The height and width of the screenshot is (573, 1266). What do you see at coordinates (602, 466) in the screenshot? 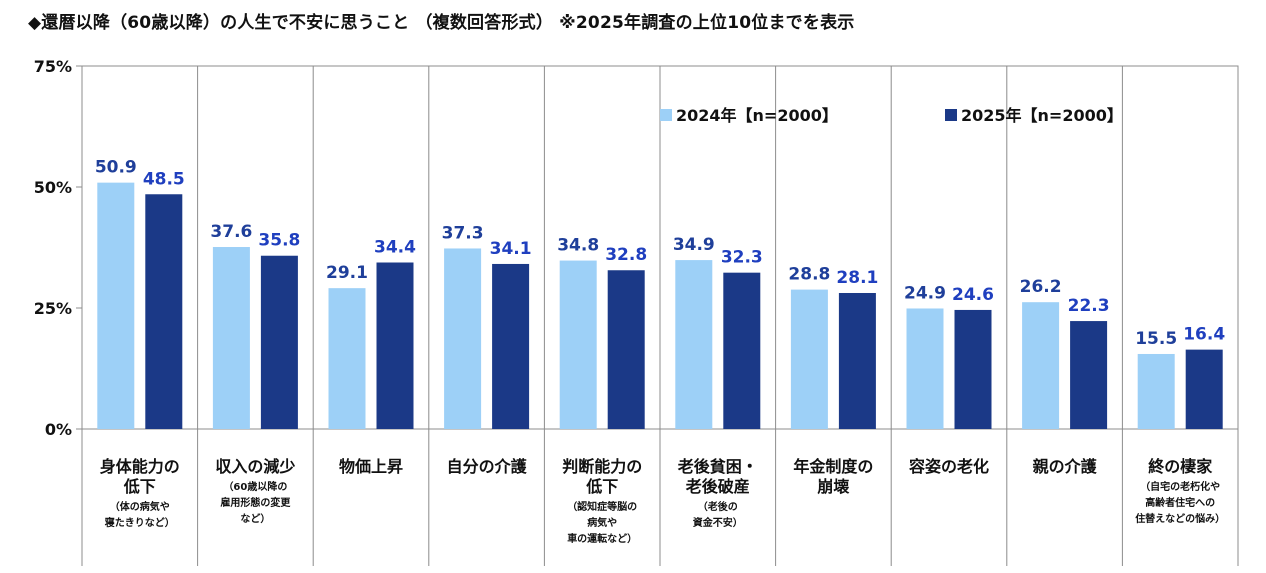
I see `category-label-line: 判断能力の` at bounding box center [602, 466].